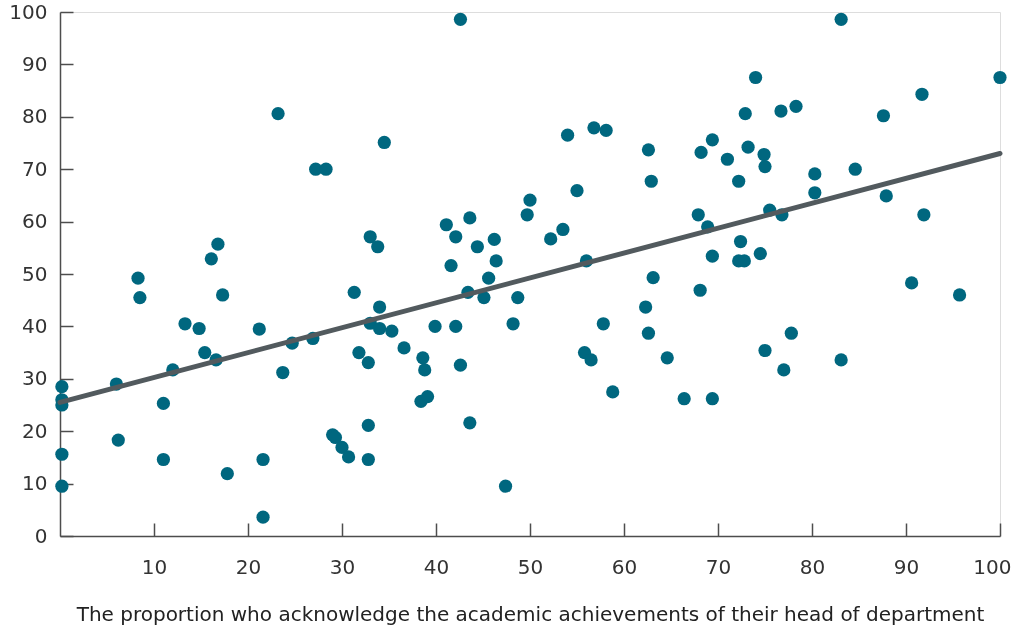  I want to click on x-tick-label: 30, so click(342, 566).